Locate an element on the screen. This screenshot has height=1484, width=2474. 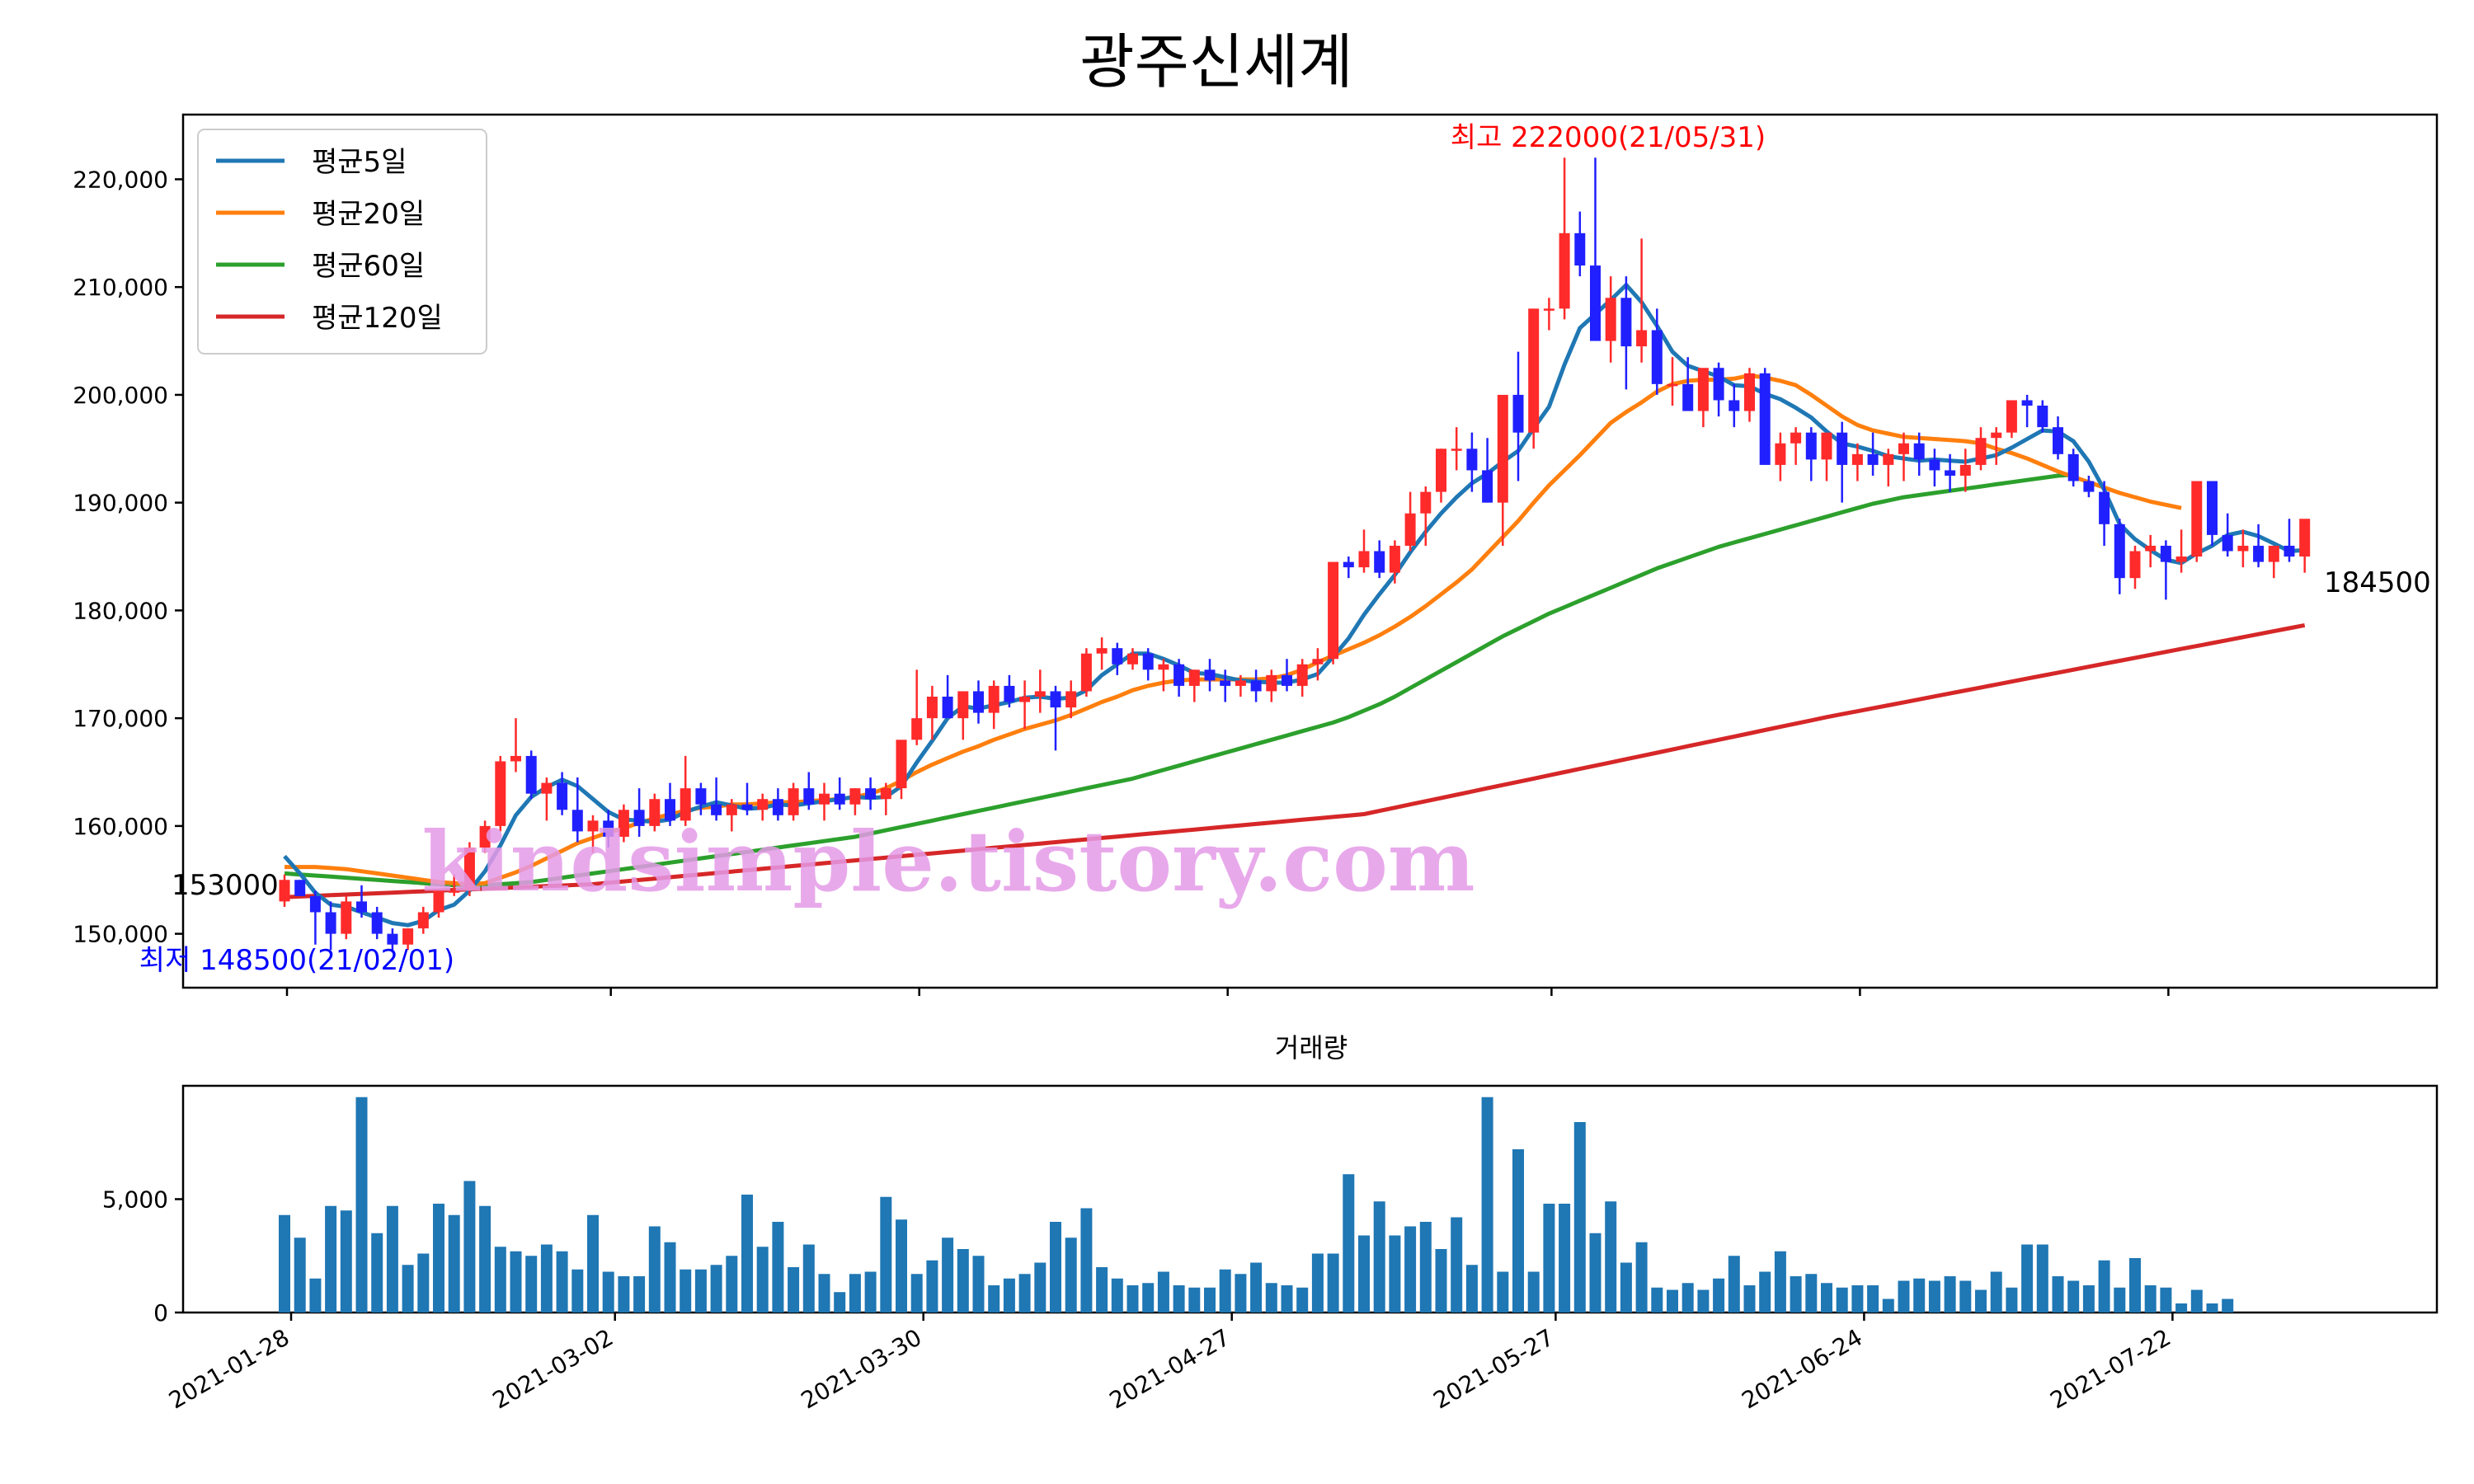
date-tick-label: 2021-03-30 is located at coordinates (861, 1368).